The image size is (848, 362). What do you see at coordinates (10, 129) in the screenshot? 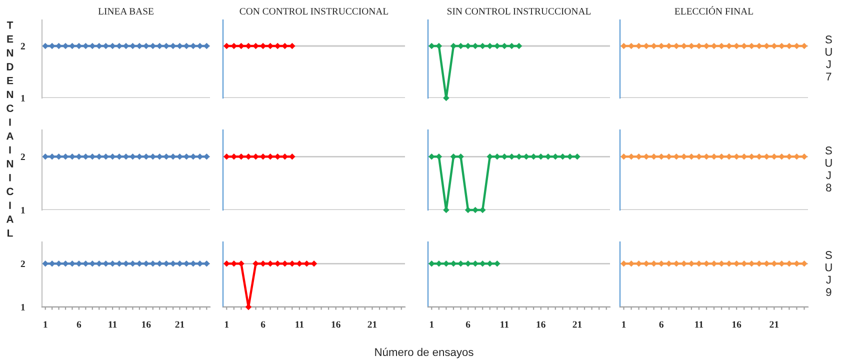
I see `text: TENDENCIA INICIAL` at bounding box center [10, 129].